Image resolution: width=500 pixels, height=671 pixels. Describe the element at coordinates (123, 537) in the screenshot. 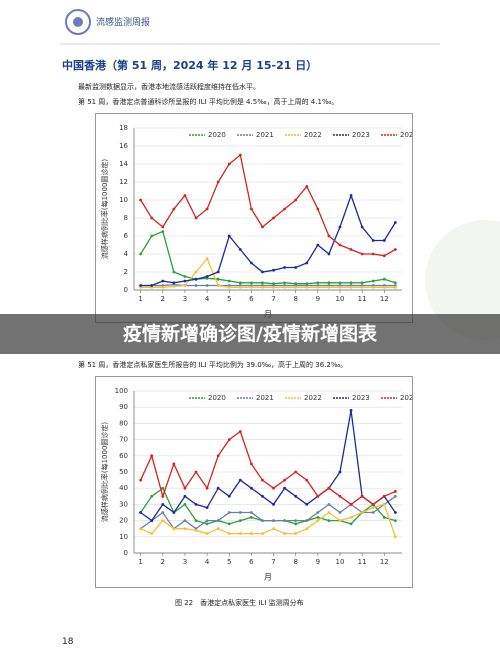

I see `y-tick-label: 10` at that location.